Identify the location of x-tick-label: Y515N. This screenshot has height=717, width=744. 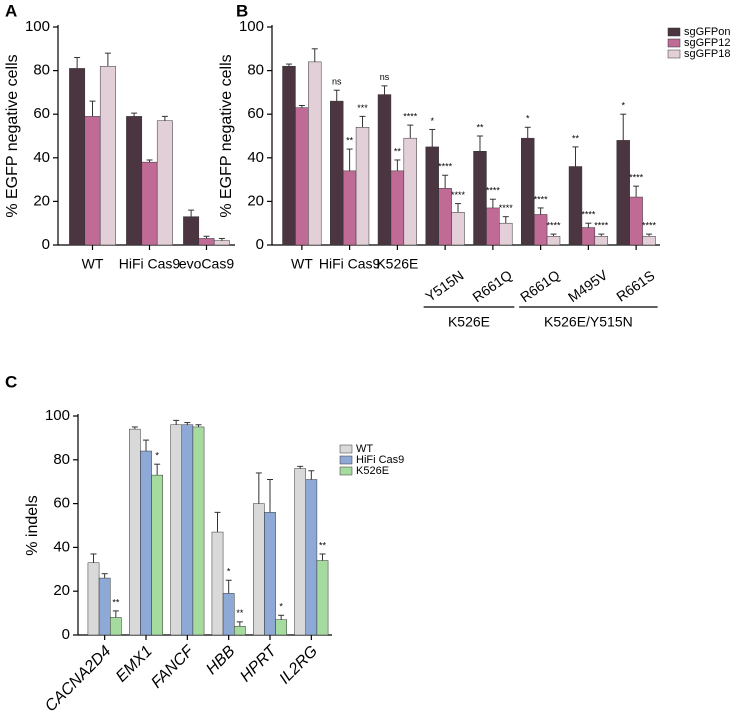
(444, 286).